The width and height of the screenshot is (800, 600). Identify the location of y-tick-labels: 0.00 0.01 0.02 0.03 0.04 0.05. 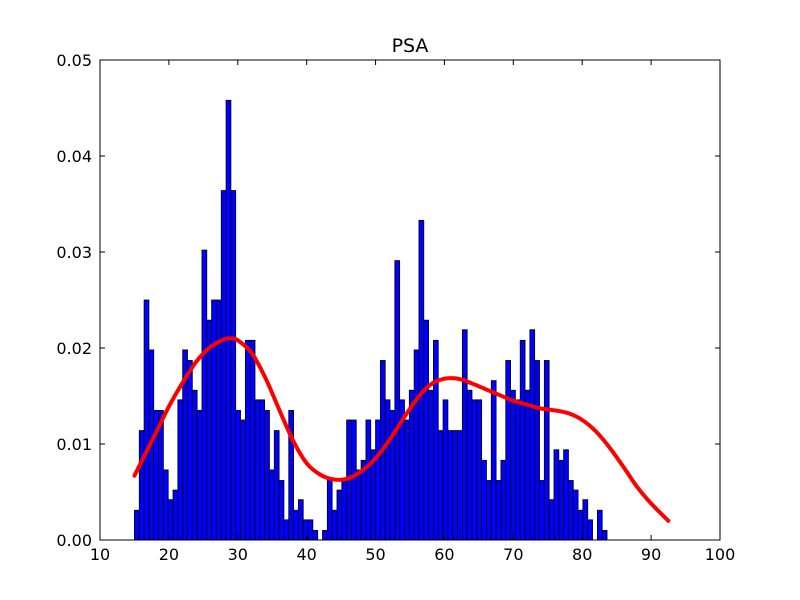
(74, 300).